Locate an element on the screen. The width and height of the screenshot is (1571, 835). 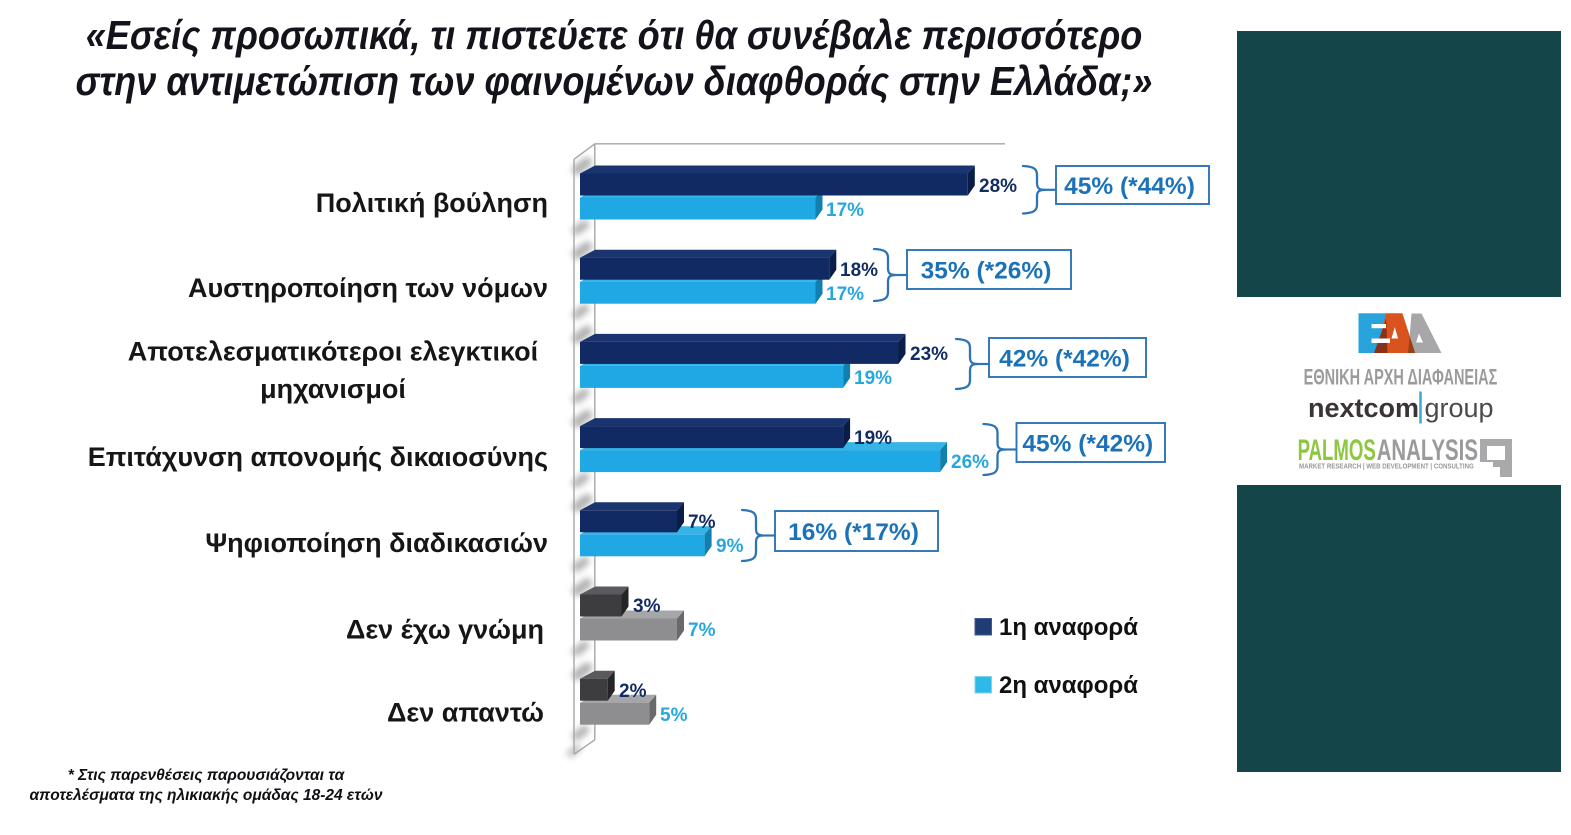
svg-text: 2% is located at coordinates (633, 691).